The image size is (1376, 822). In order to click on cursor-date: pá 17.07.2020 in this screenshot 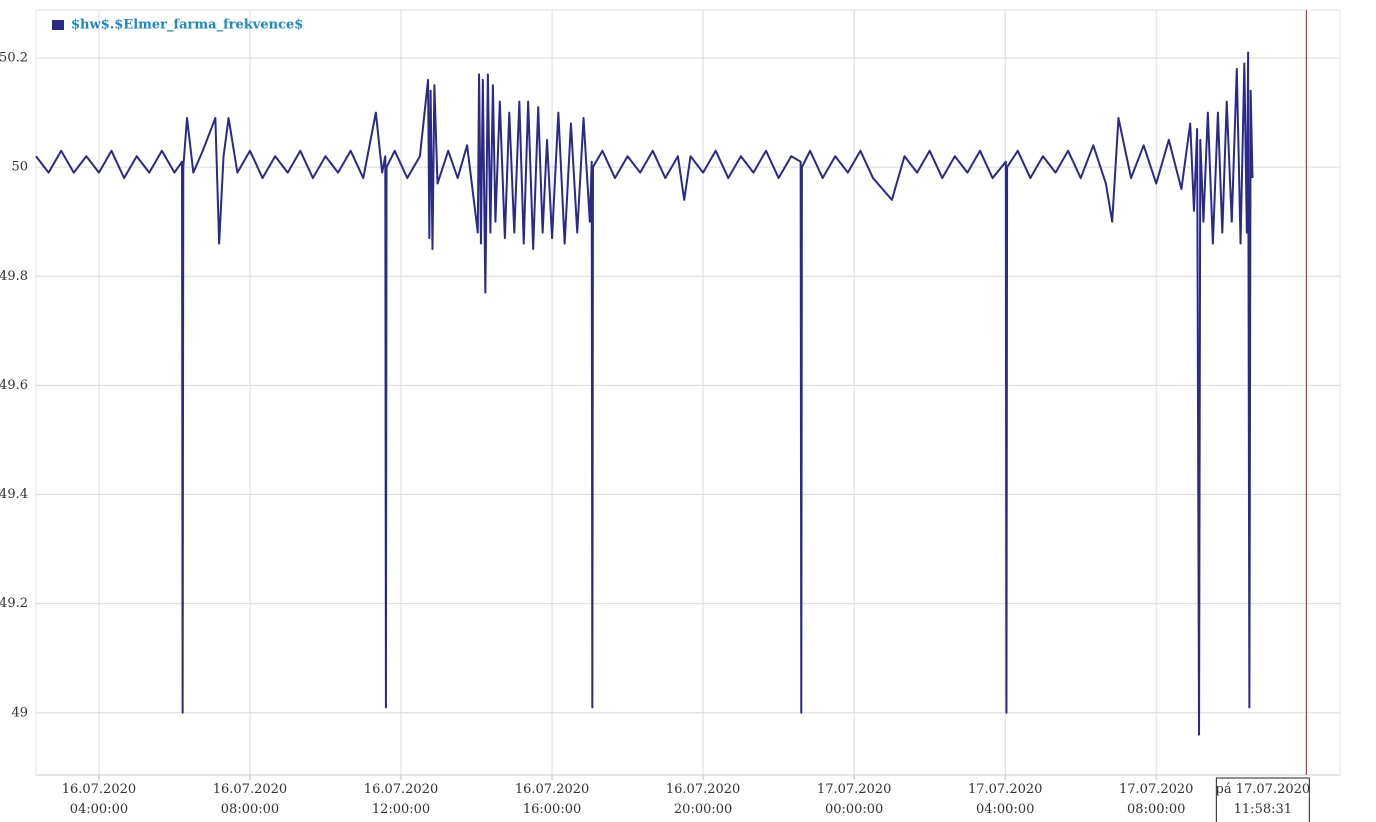, I will do `click(1263, 789)`.